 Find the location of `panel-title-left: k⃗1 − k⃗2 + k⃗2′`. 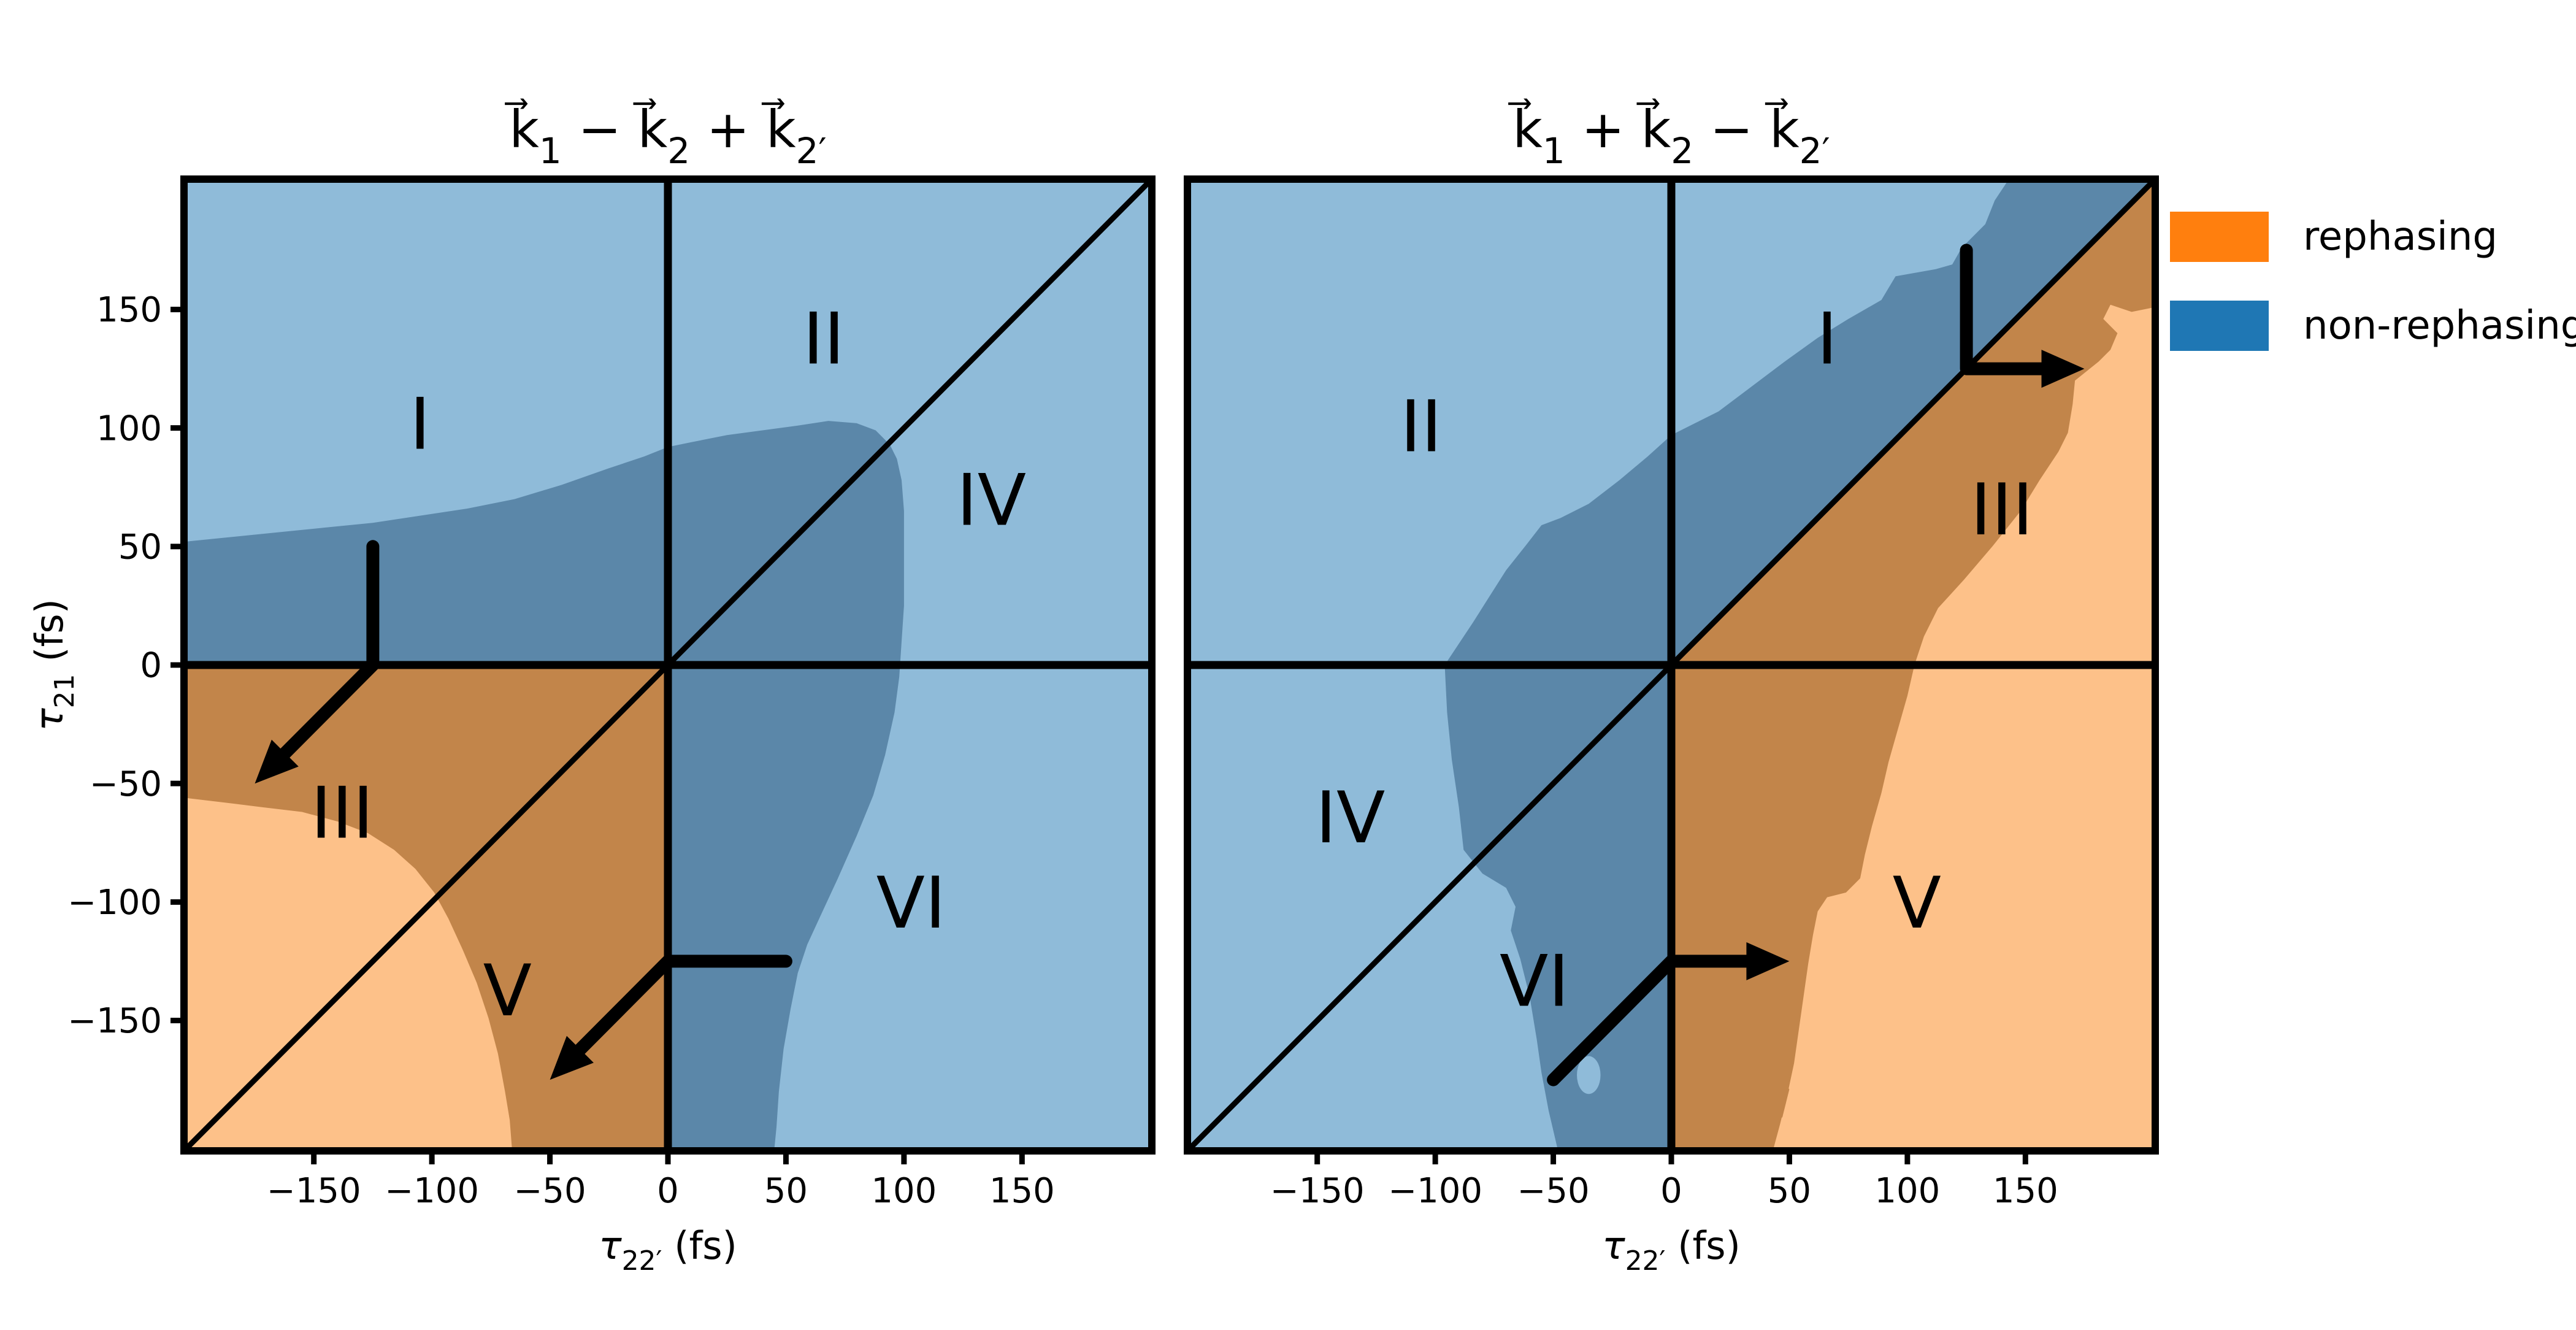

panel-title-left: k⃗1 − k⃗2 + k⃗2′ is located at coordinates (666, 135).